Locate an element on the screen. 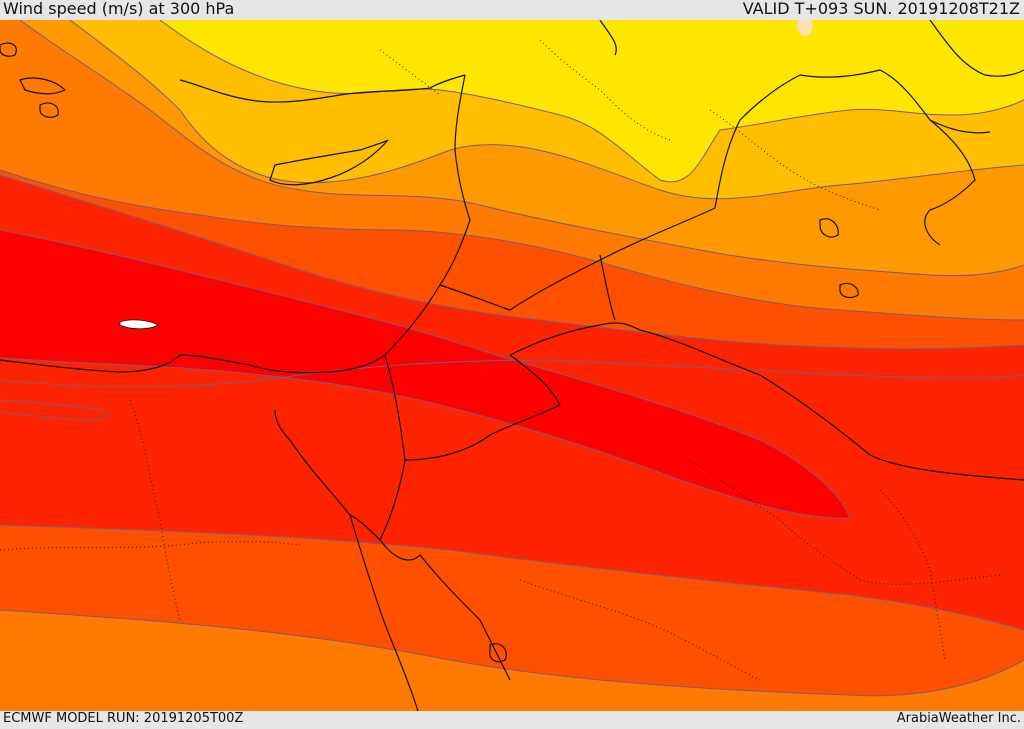  valid-time: VALID T+093 SUN. 20191208T21Z is located at coordinates (881, 9).